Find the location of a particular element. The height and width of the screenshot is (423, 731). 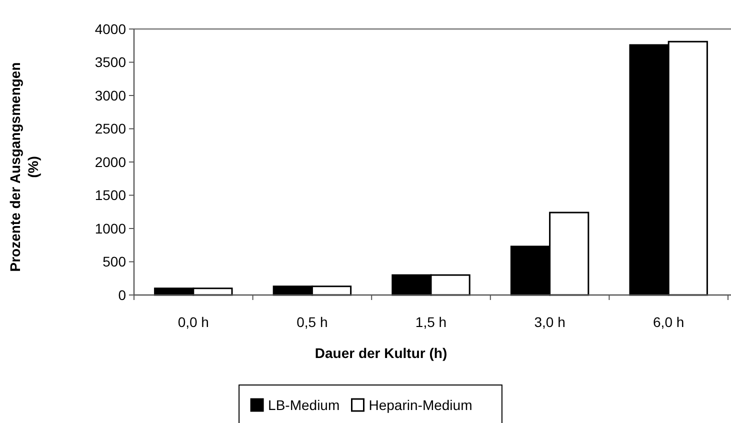

y-tick-label: 2500 is located at coordinates (110, 128).